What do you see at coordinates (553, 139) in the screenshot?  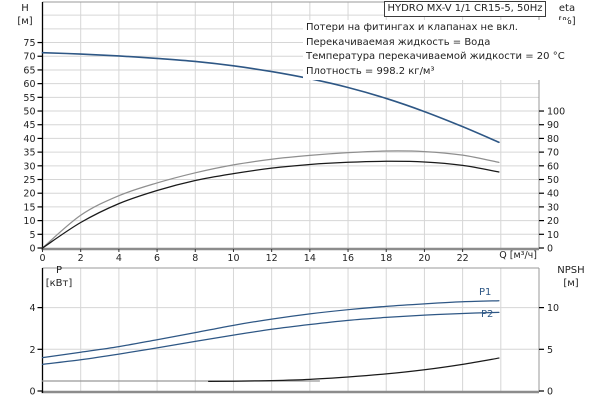 I see `right-axis-tick-label: 80` at bounding box center [553, 139].